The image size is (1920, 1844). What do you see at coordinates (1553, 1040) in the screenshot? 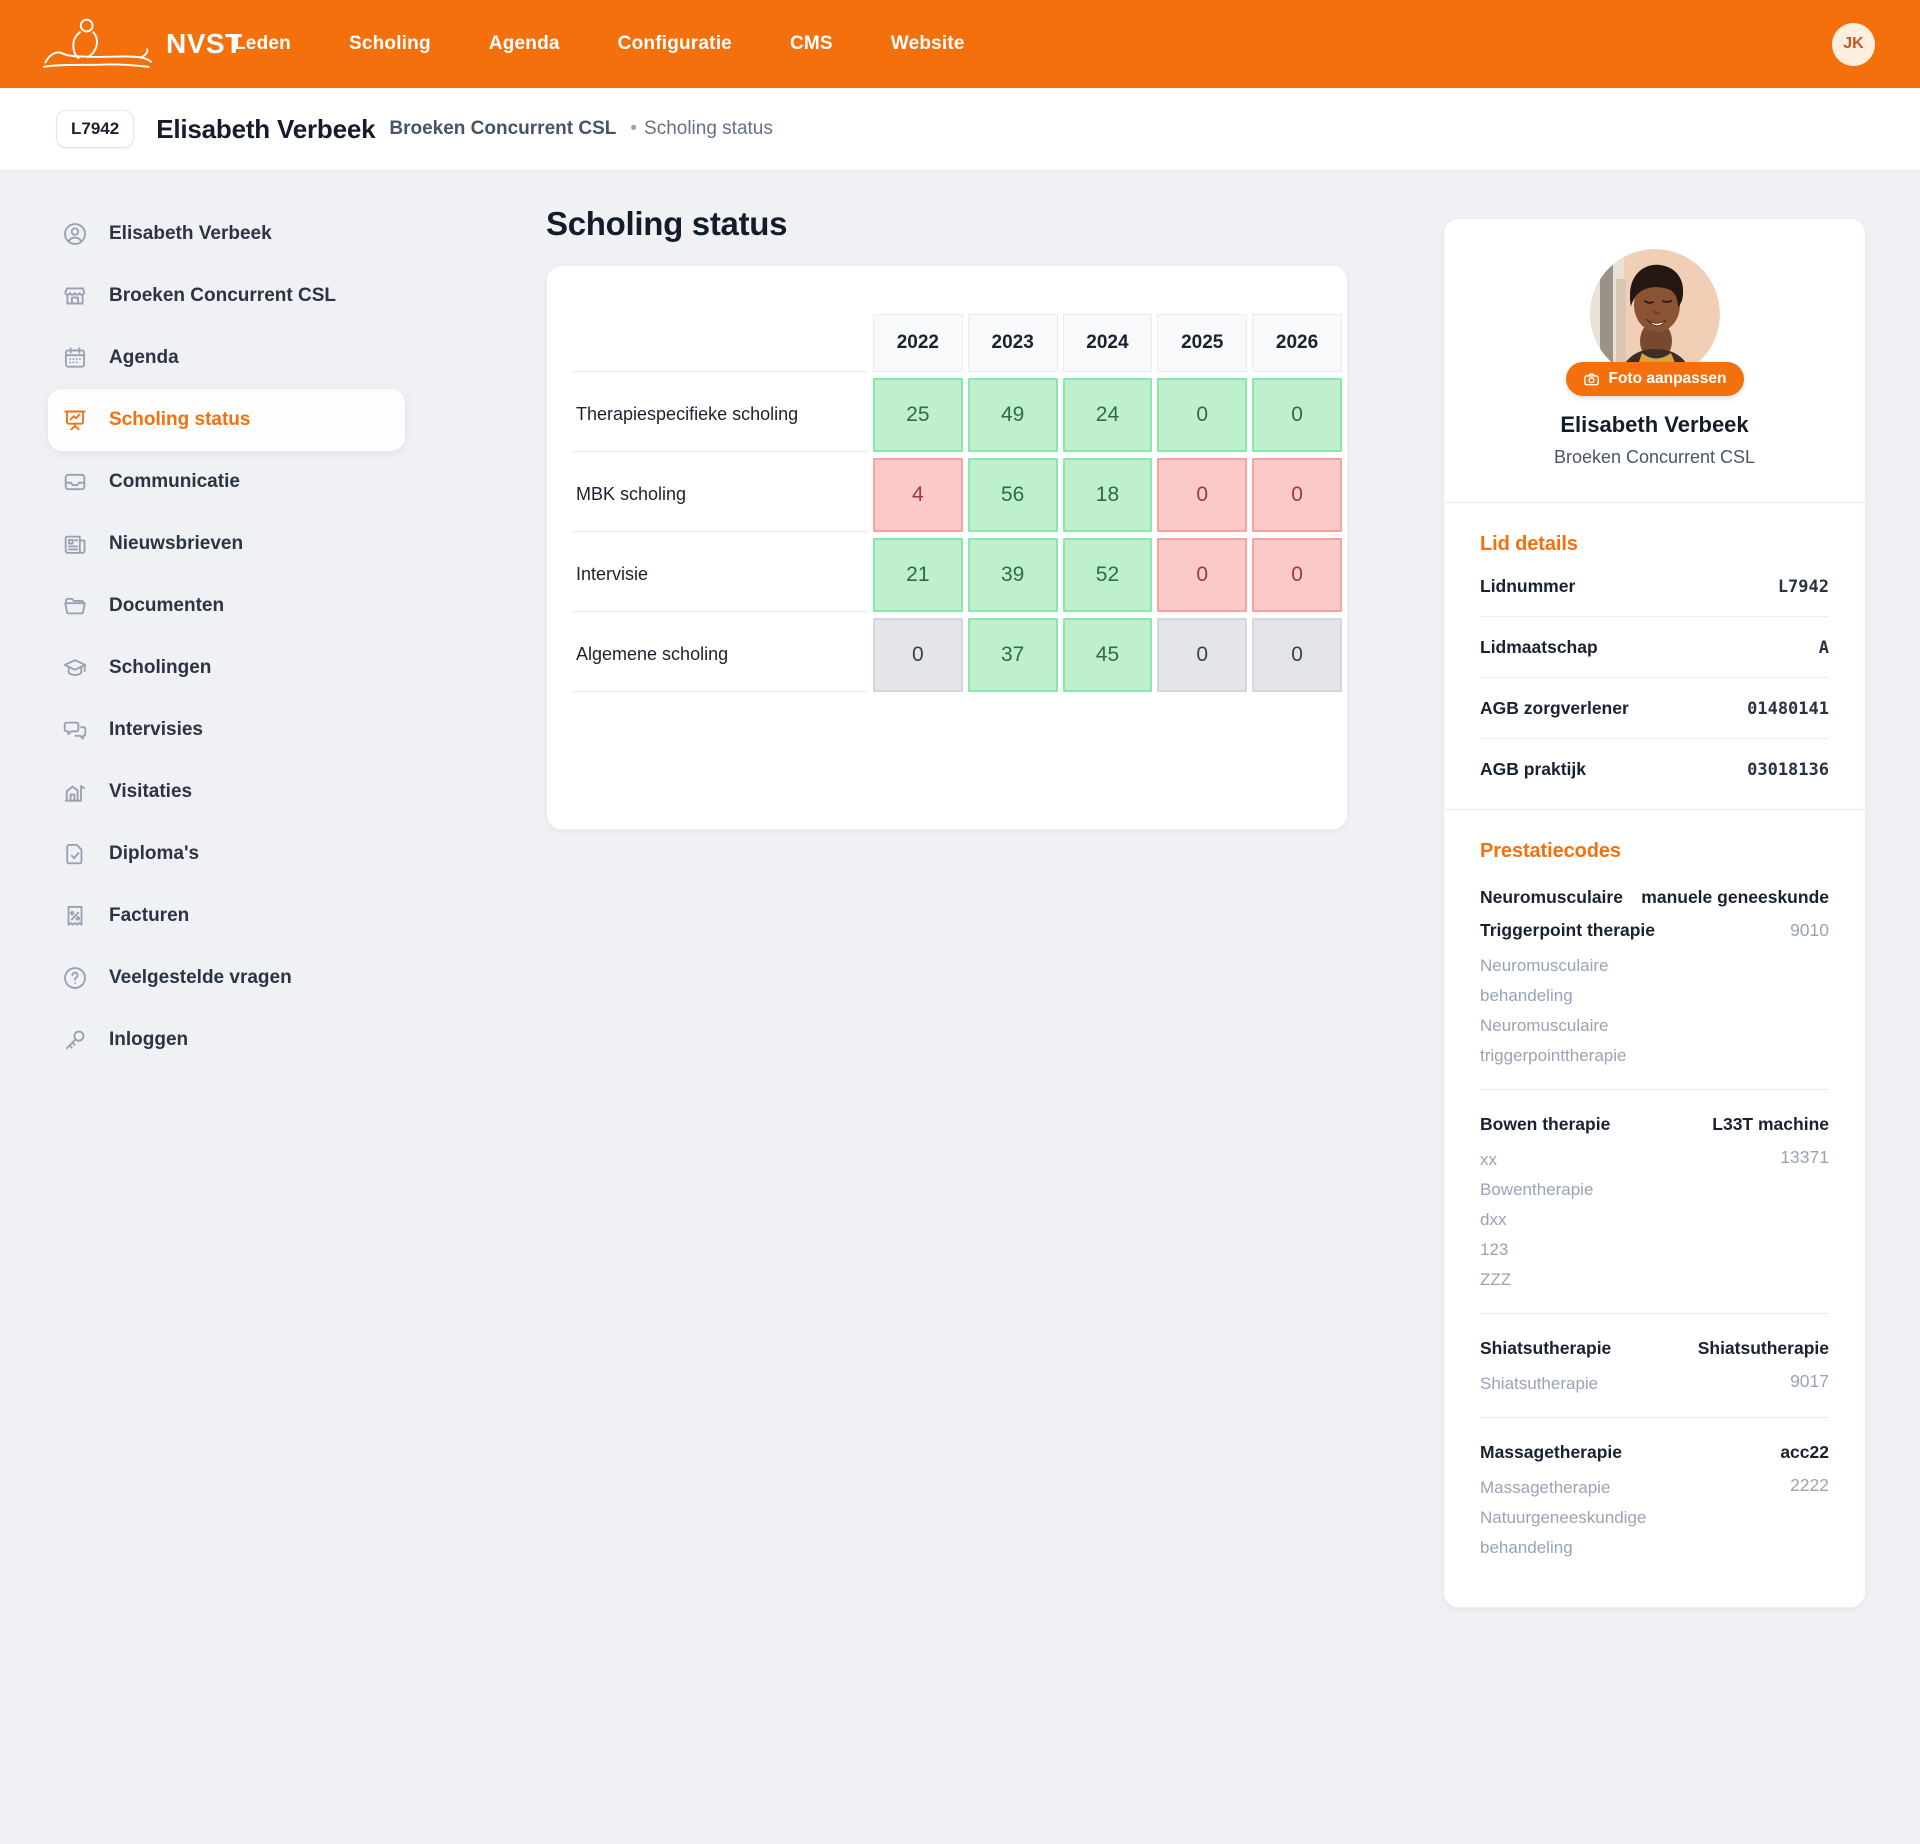
I see `prestatiecode-subline: Neuromusculaire triggerpointtherapie` at bounding box center [1553, 1040].